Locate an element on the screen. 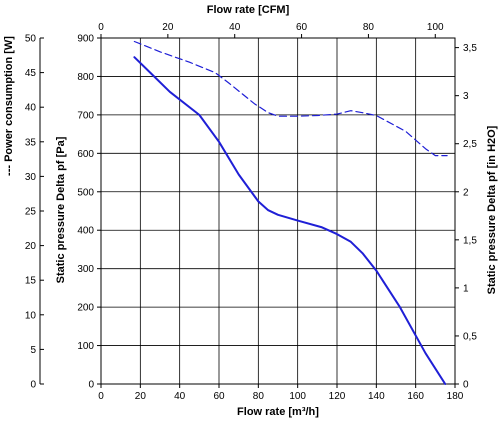 Image resolution: width=502 pixels, height=422 pixels. y-left-tick-label: 600 is located at coordinates (85, 154).